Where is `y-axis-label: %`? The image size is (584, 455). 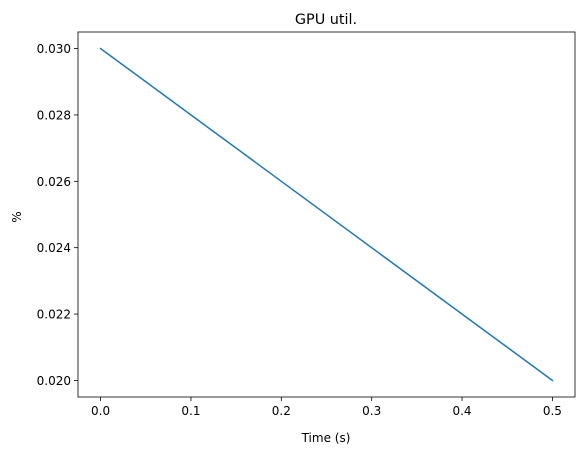 y-axis-label: % is located at coordinates (17, 216).